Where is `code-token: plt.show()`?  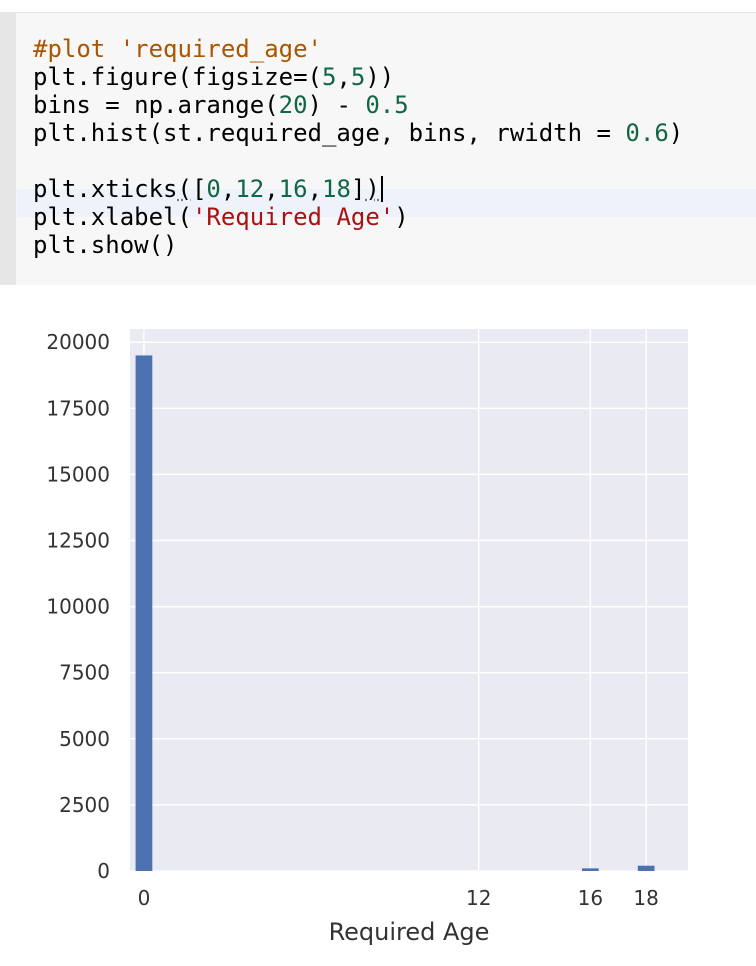
code-token: plt.show() is located at coordinates (105, 245).